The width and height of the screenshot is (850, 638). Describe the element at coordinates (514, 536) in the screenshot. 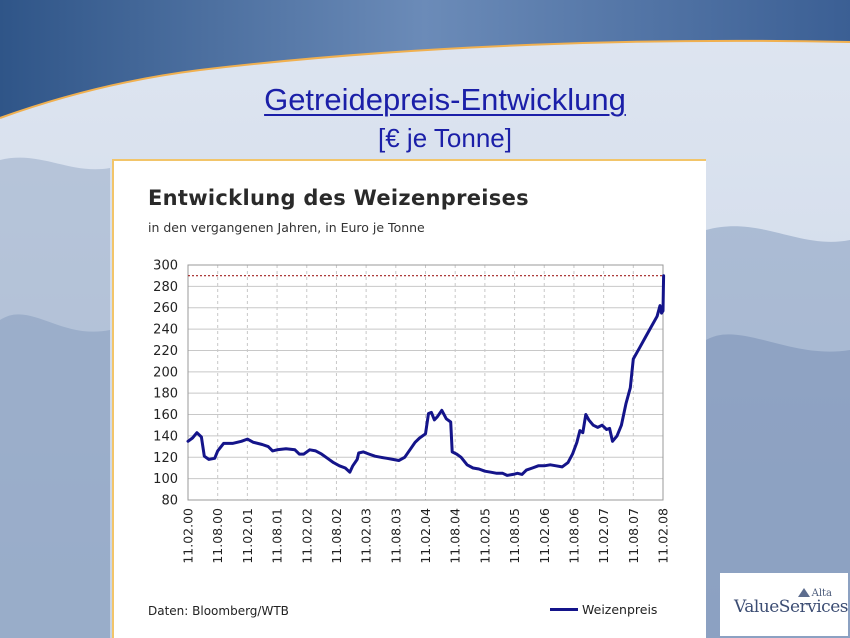

I see `x-tick-label: 11.08.05` at that location.